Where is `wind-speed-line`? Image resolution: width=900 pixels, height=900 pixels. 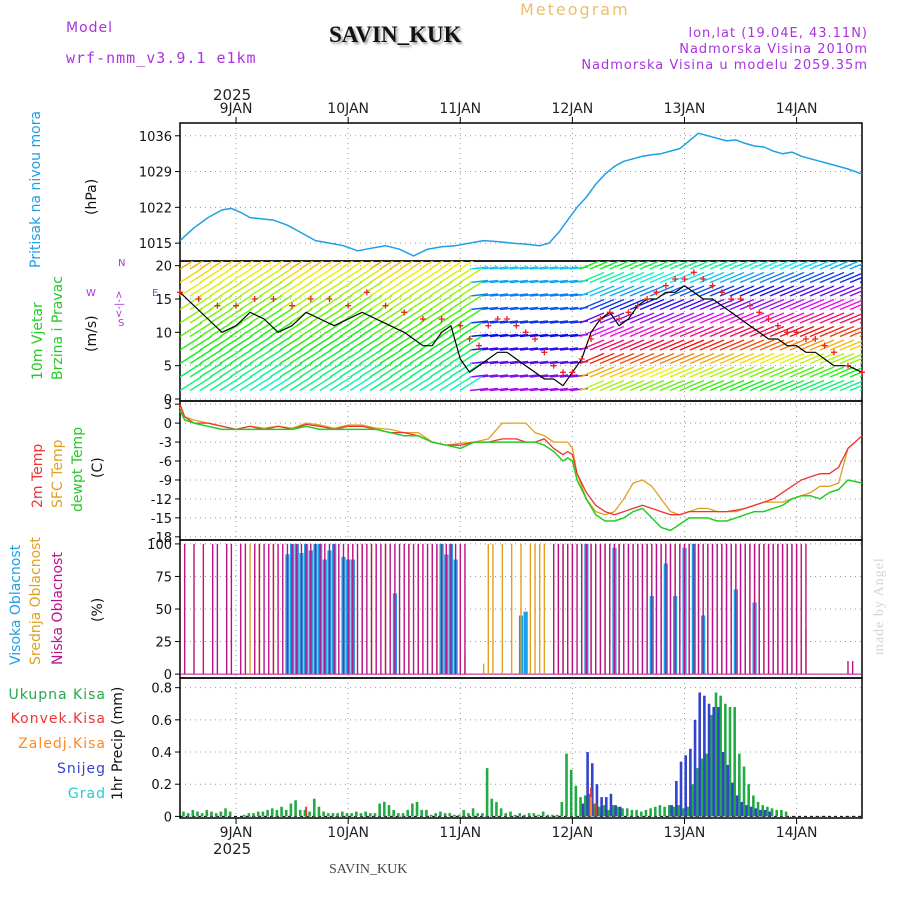
wind-speed-line is located at coordinates (521, 336).